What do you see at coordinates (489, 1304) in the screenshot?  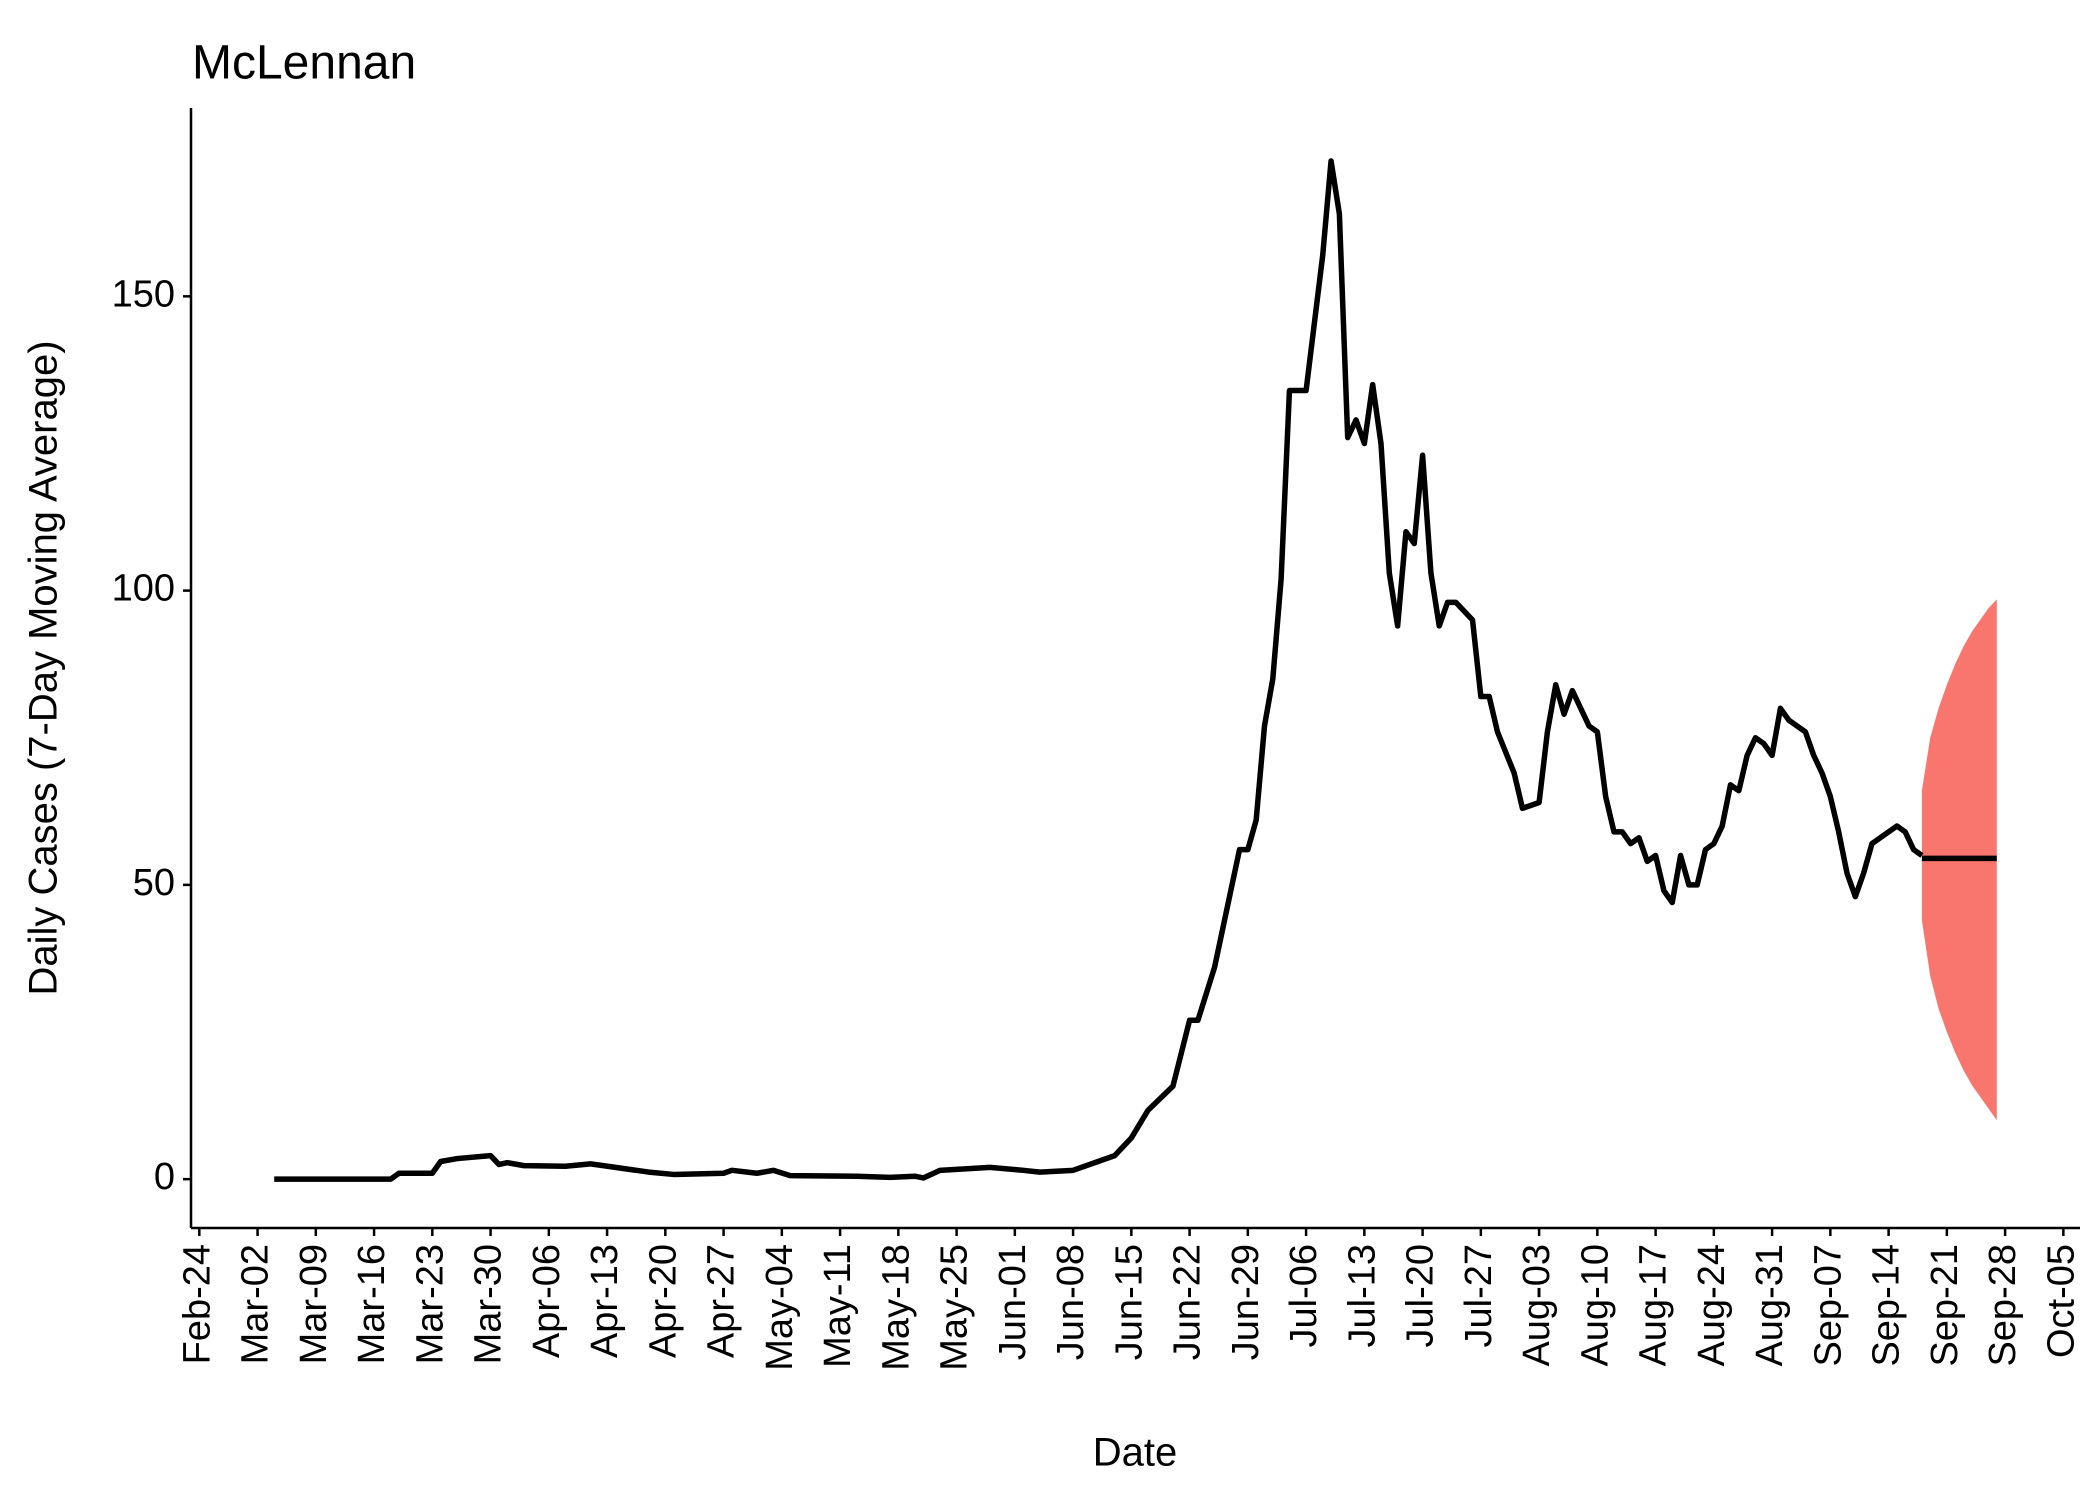 I see `x-tick-label: Mar-30` at bounding box center [489, 1304].